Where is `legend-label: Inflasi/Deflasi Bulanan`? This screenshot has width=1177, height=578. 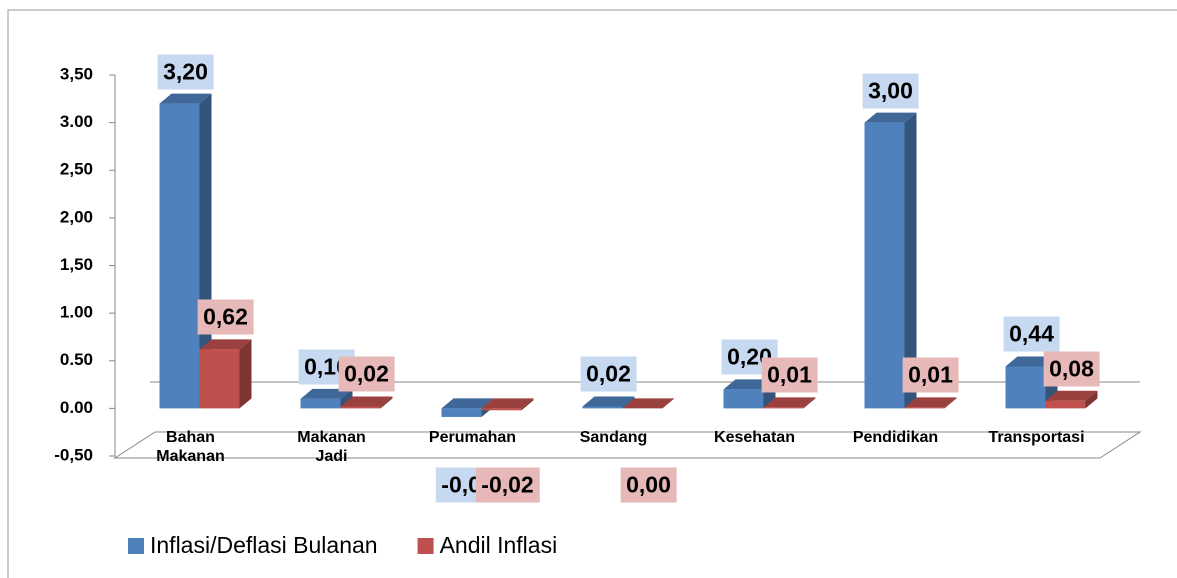 legend-label: Inflasi/Deflasi Bulanan is located at coordinates (264, 545).